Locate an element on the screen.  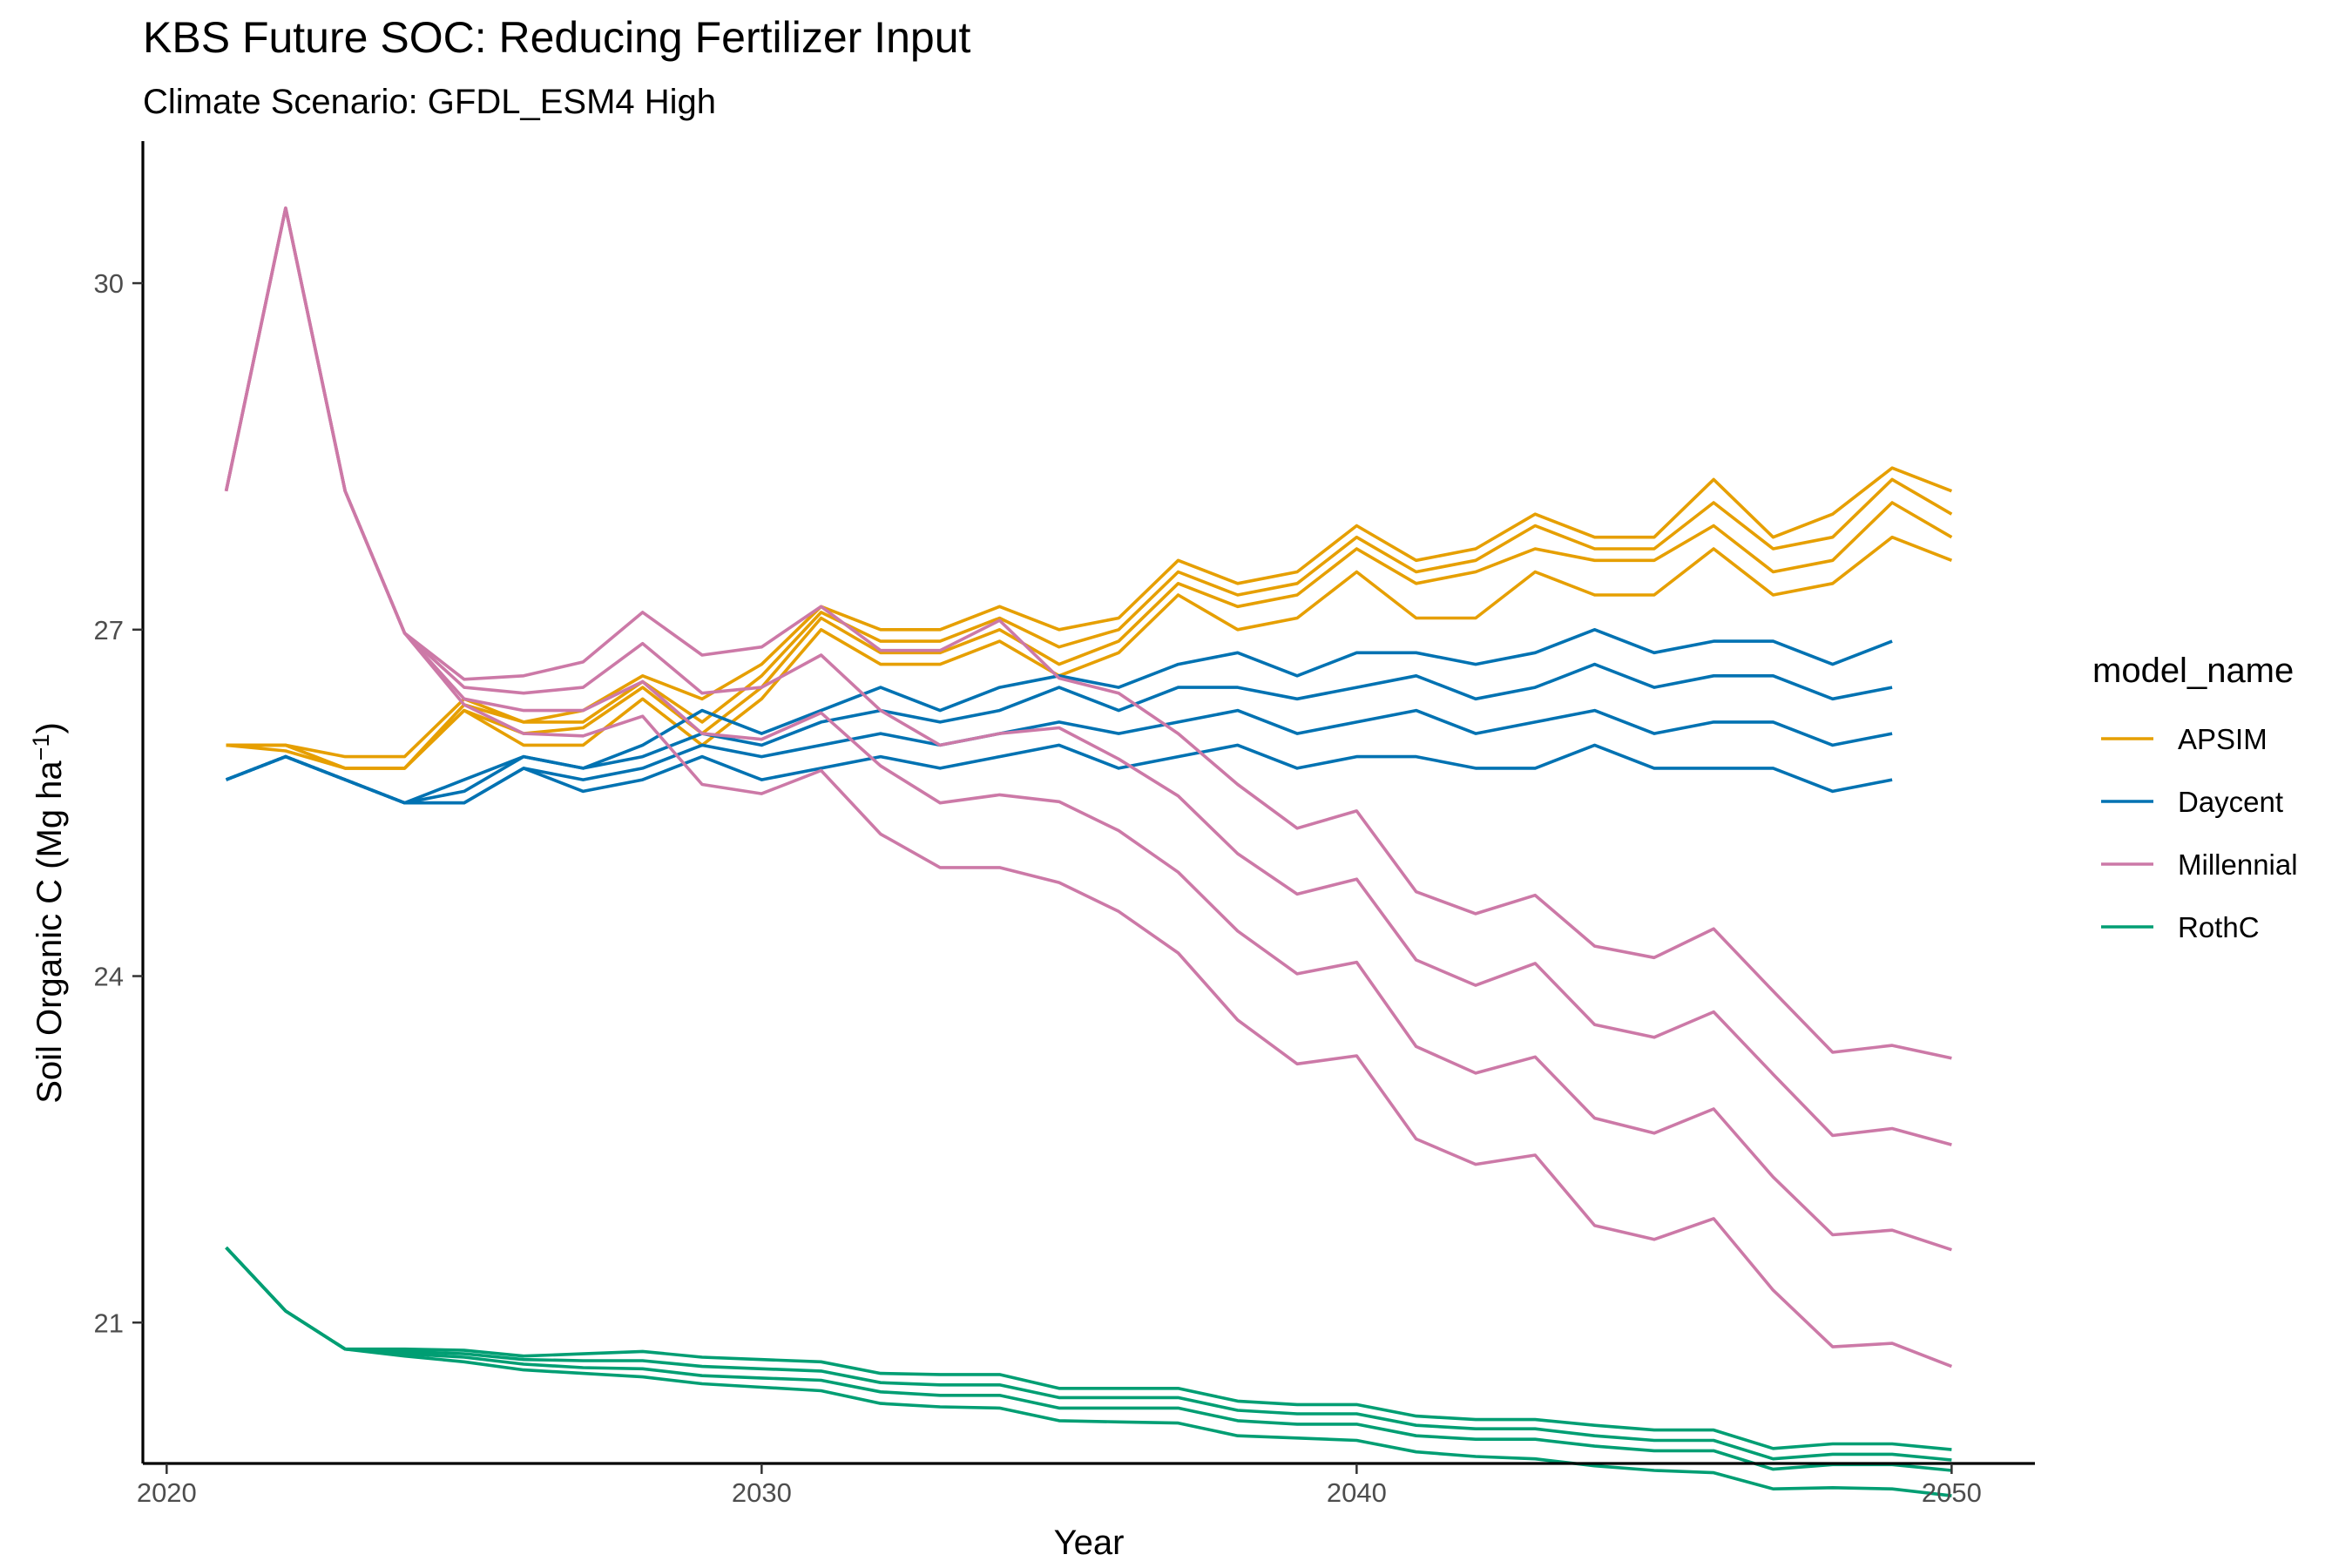
x-tick-label: 2050 is located at coordinates (1952, 1492).